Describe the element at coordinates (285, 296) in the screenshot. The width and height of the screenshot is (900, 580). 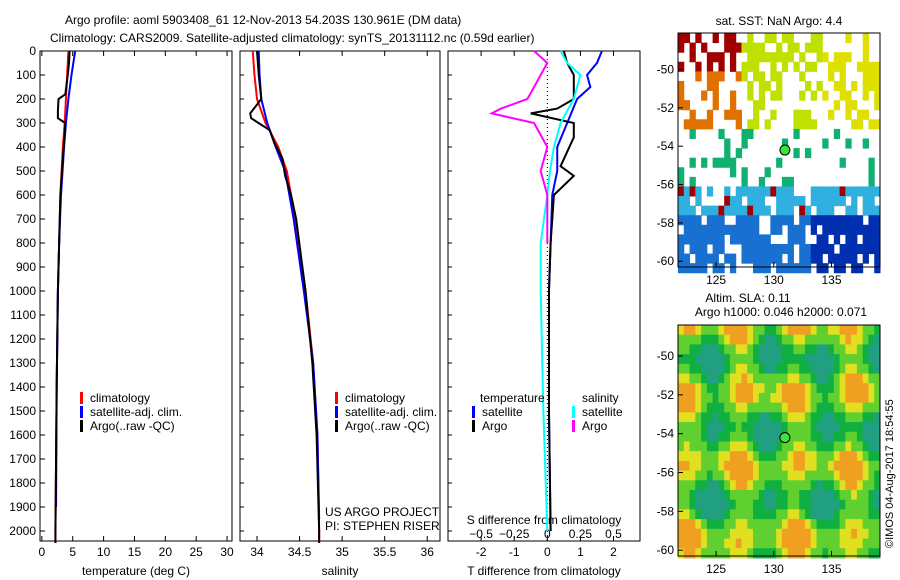
I see `series-line-argo` at that location.